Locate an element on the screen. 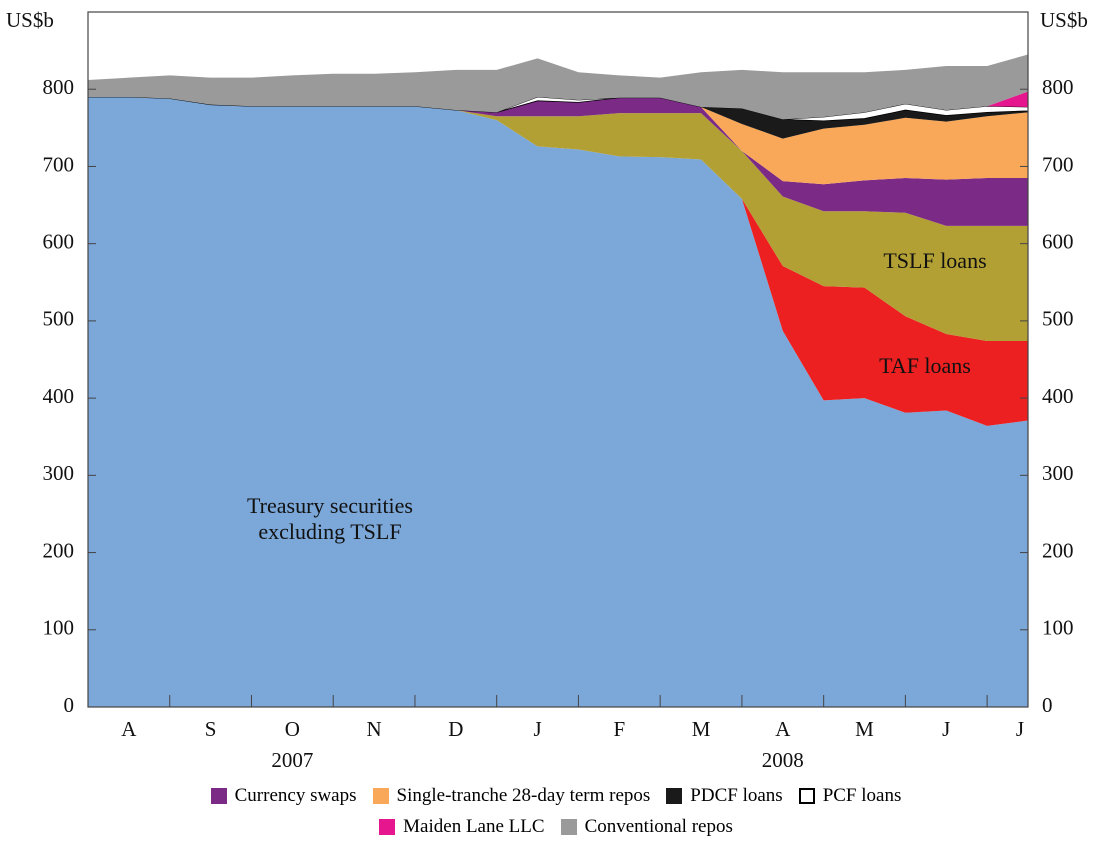 This screenshot has width=1112, height=842. area-label: TSLF loans is located at coordinates (935, 260).